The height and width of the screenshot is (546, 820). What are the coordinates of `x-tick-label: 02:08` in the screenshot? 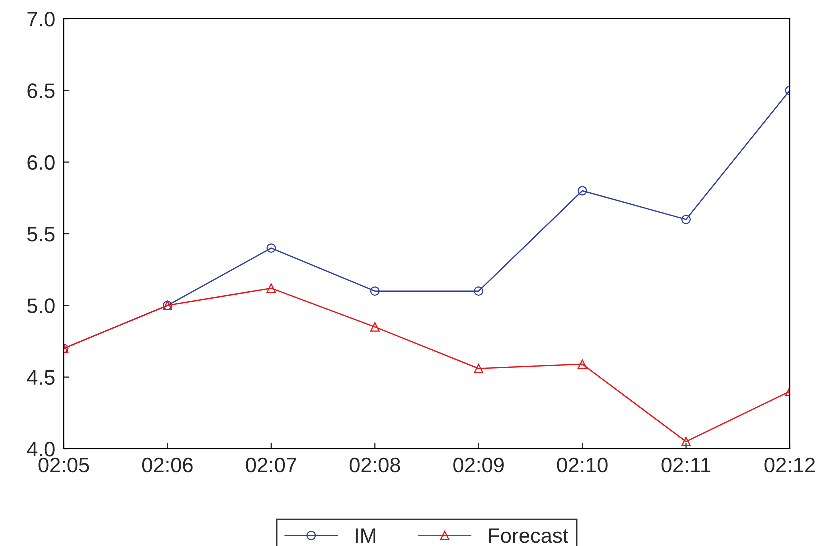 It's located at (375, 465).